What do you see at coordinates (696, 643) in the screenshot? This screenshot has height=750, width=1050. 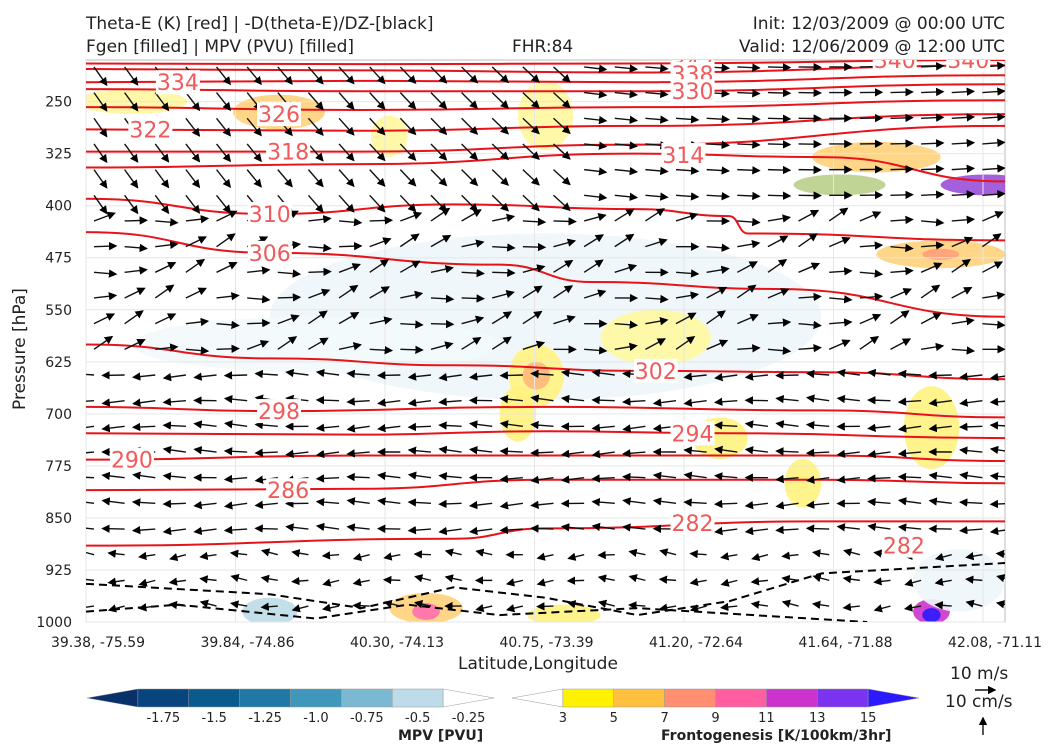 I see `x-tick-label: 41.20, -72.64` at bounding box center [696, 643].